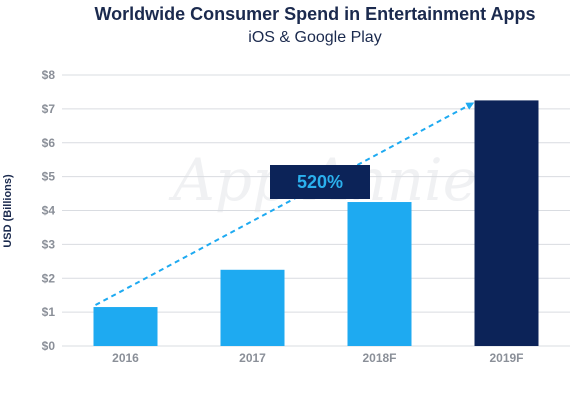 The image size is (580, 405). Describe the element at coordinates (49, 177) in the screenshot. I see `y-tick-label: $5` at that location.